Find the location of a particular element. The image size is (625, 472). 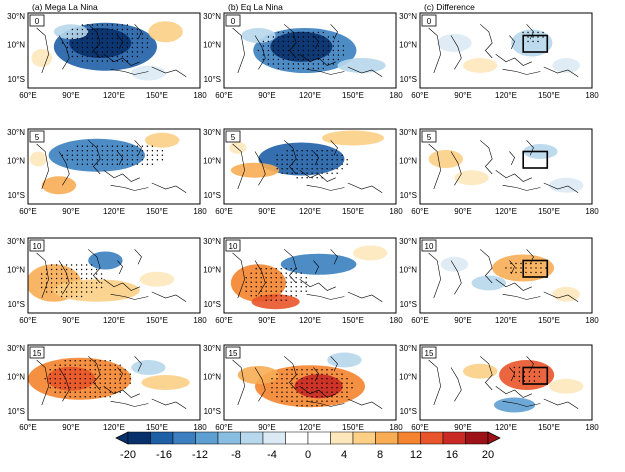

lag-label-box is located at coordinates (429, 136).